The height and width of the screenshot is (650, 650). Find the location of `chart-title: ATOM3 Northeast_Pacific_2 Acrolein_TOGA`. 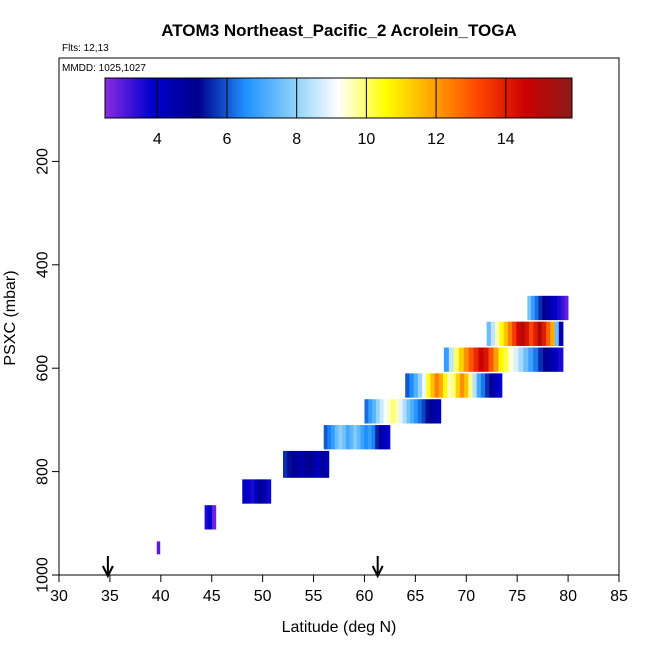

chart-title: ATOM3 Northeast_Pacific_2 Acrolein_TOGA is located at coordinates (339, 30).